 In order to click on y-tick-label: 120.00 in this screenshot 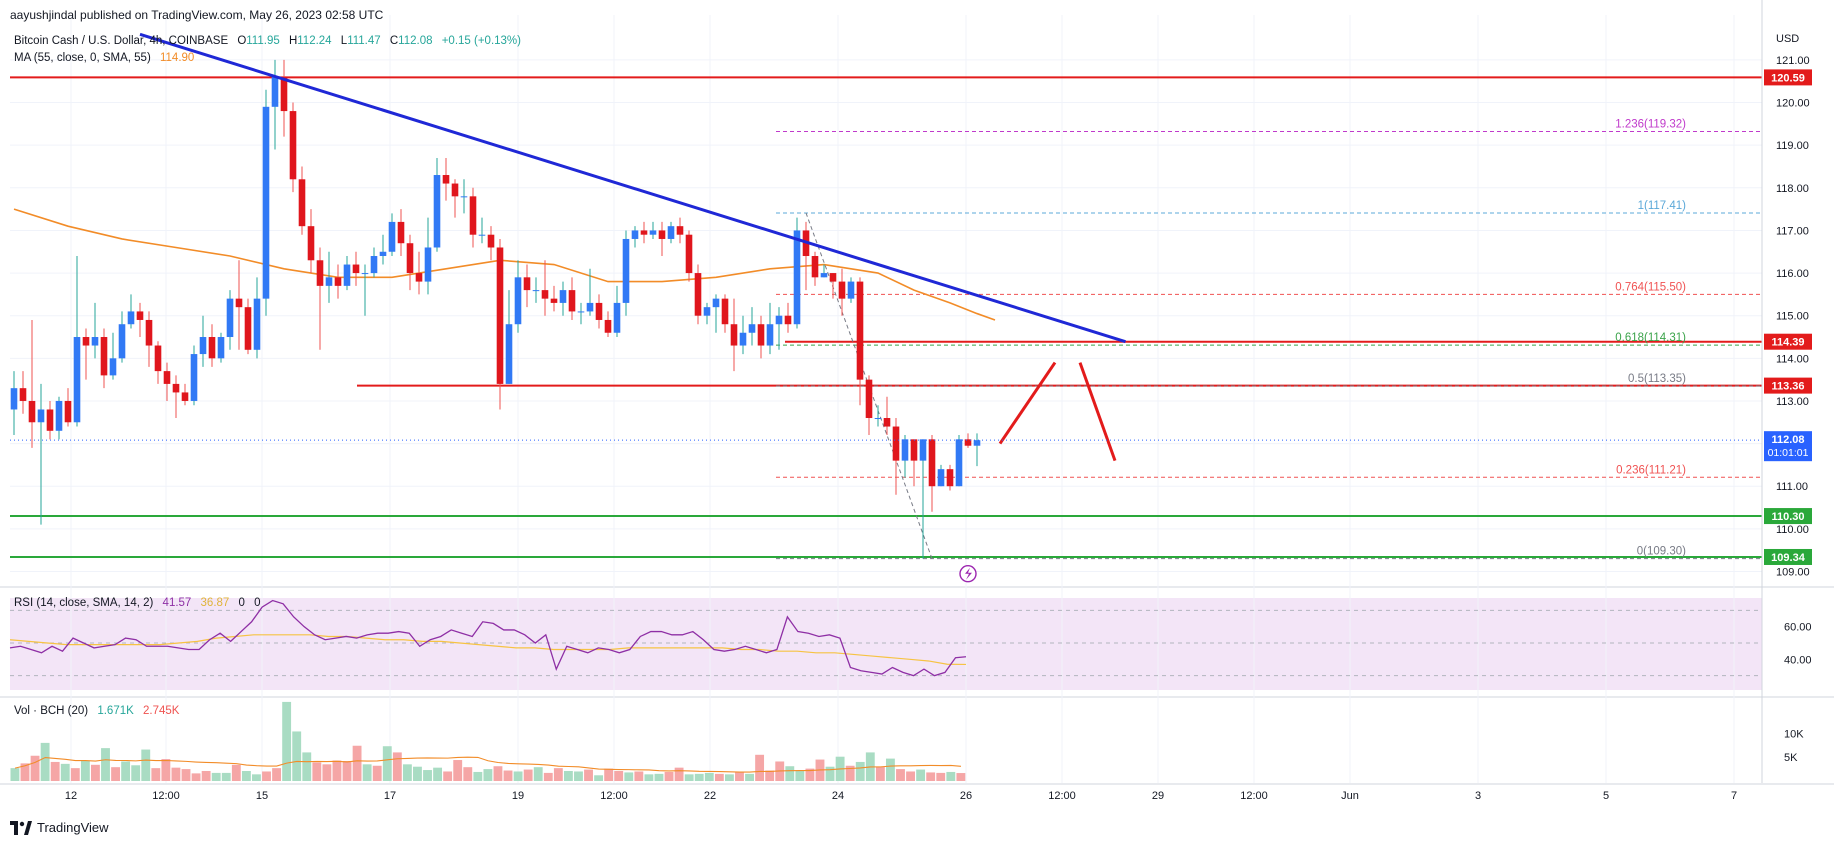, I will do `click(1793, 104)`.